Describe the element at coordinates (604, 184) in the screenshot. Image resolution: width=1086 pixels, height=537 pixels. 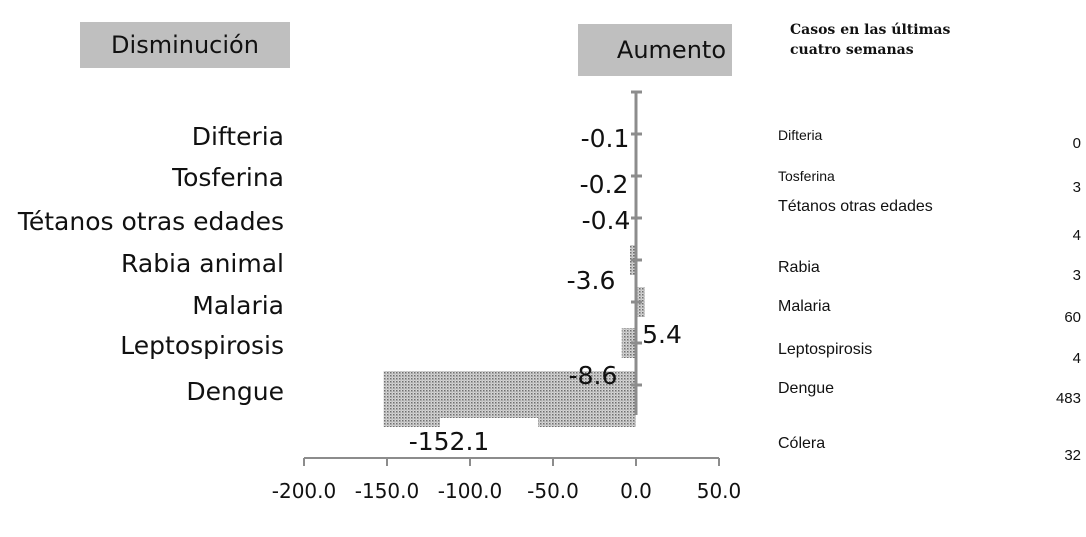
I see `value-label: -0.2` at that location.